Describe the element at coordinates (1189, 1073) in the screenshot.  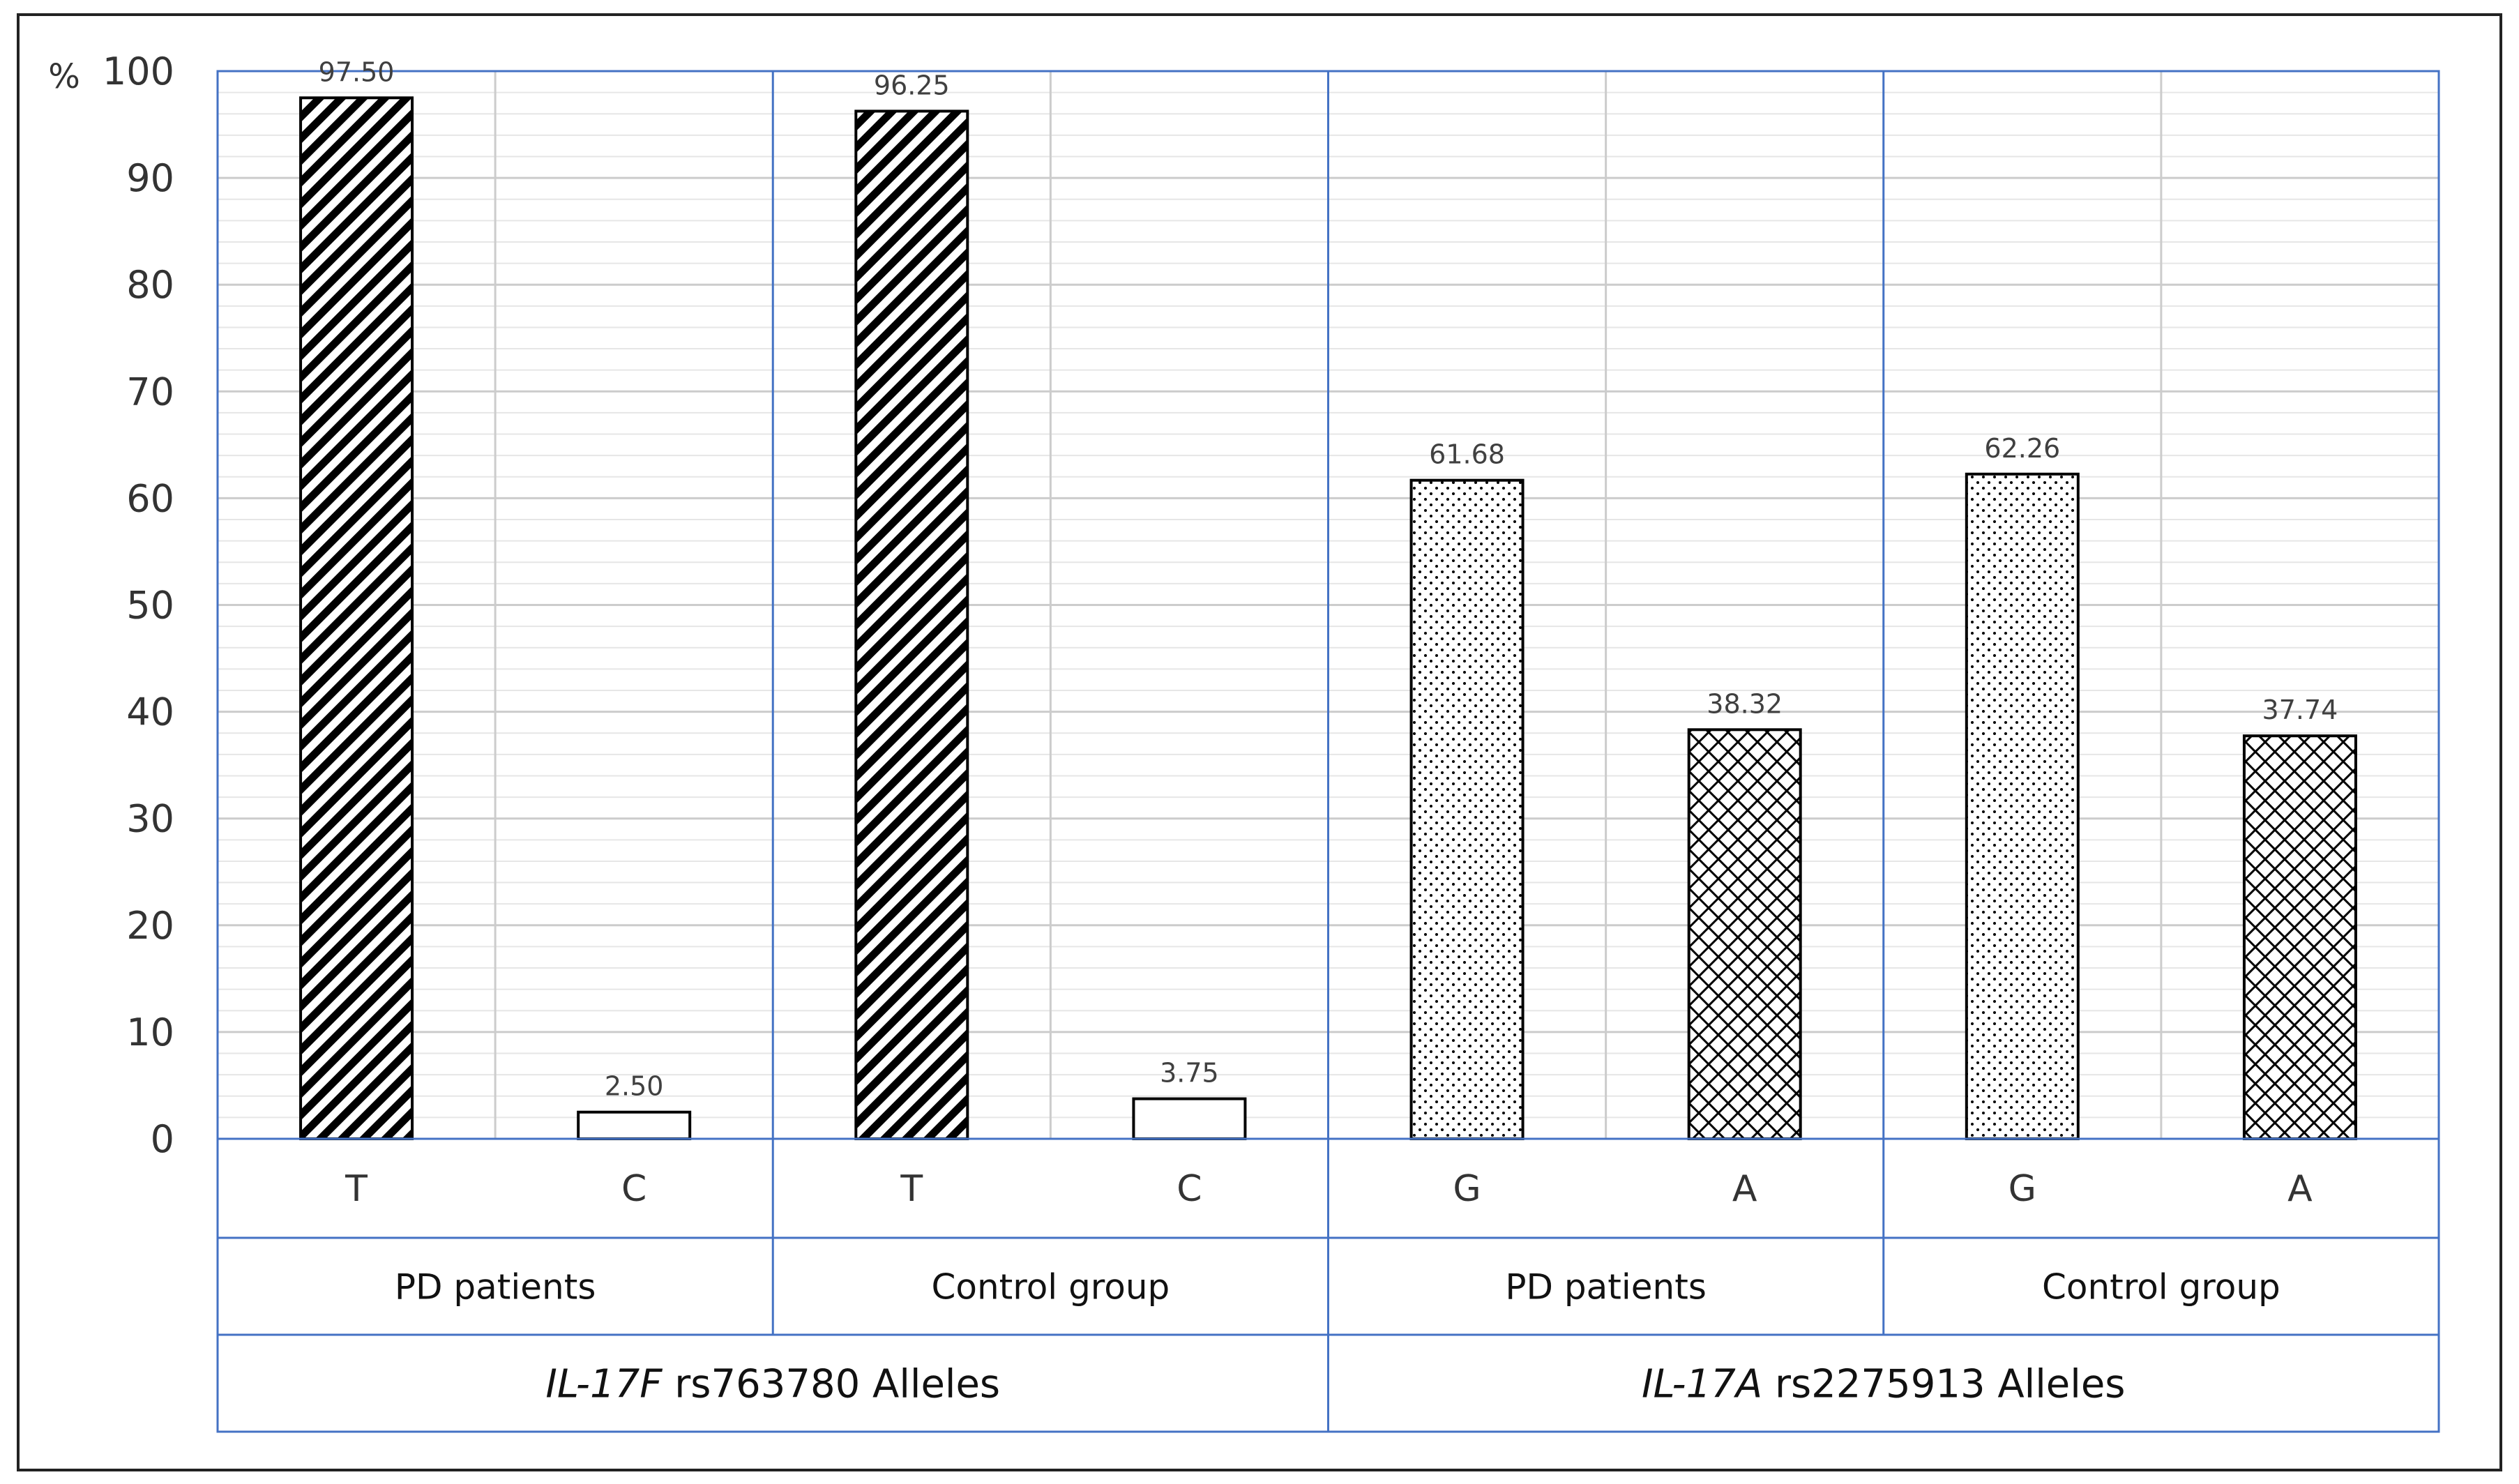
I see `data-label: 3.75` at that location.